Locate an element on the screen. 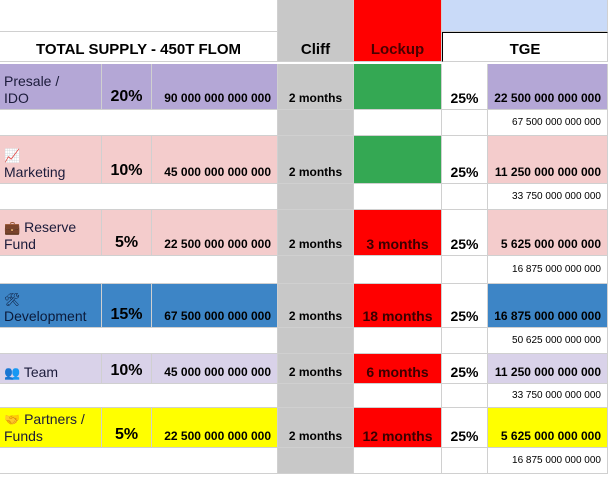 The image size is (608, 478). row-name-reserve: 💼 Reserve Fund is located at coordinates (51, 233).